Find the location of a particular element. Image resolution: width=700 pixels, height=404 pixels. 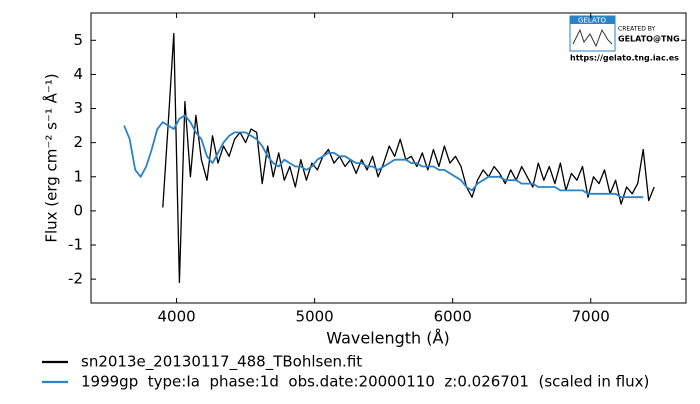

logo-graphic is located at coordinates (592, 38).